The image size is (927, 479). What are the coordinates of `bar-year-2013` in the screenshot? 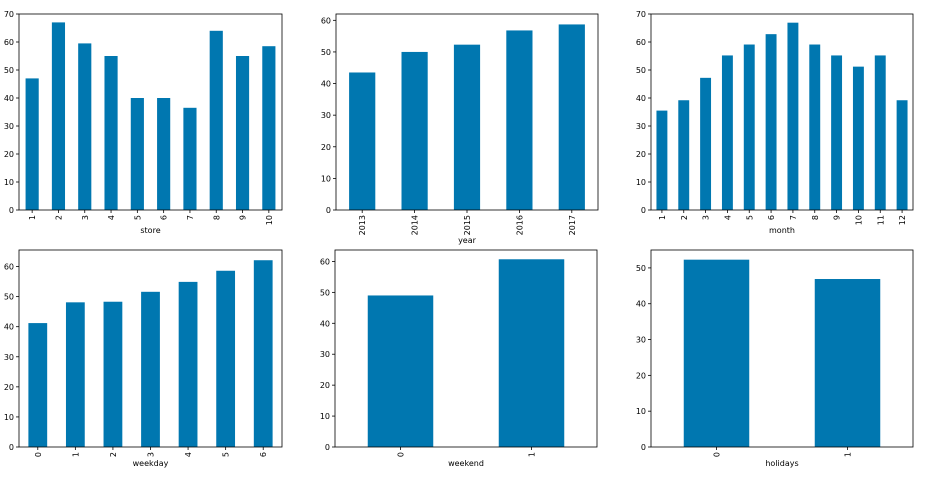 It's located at (362, 141).